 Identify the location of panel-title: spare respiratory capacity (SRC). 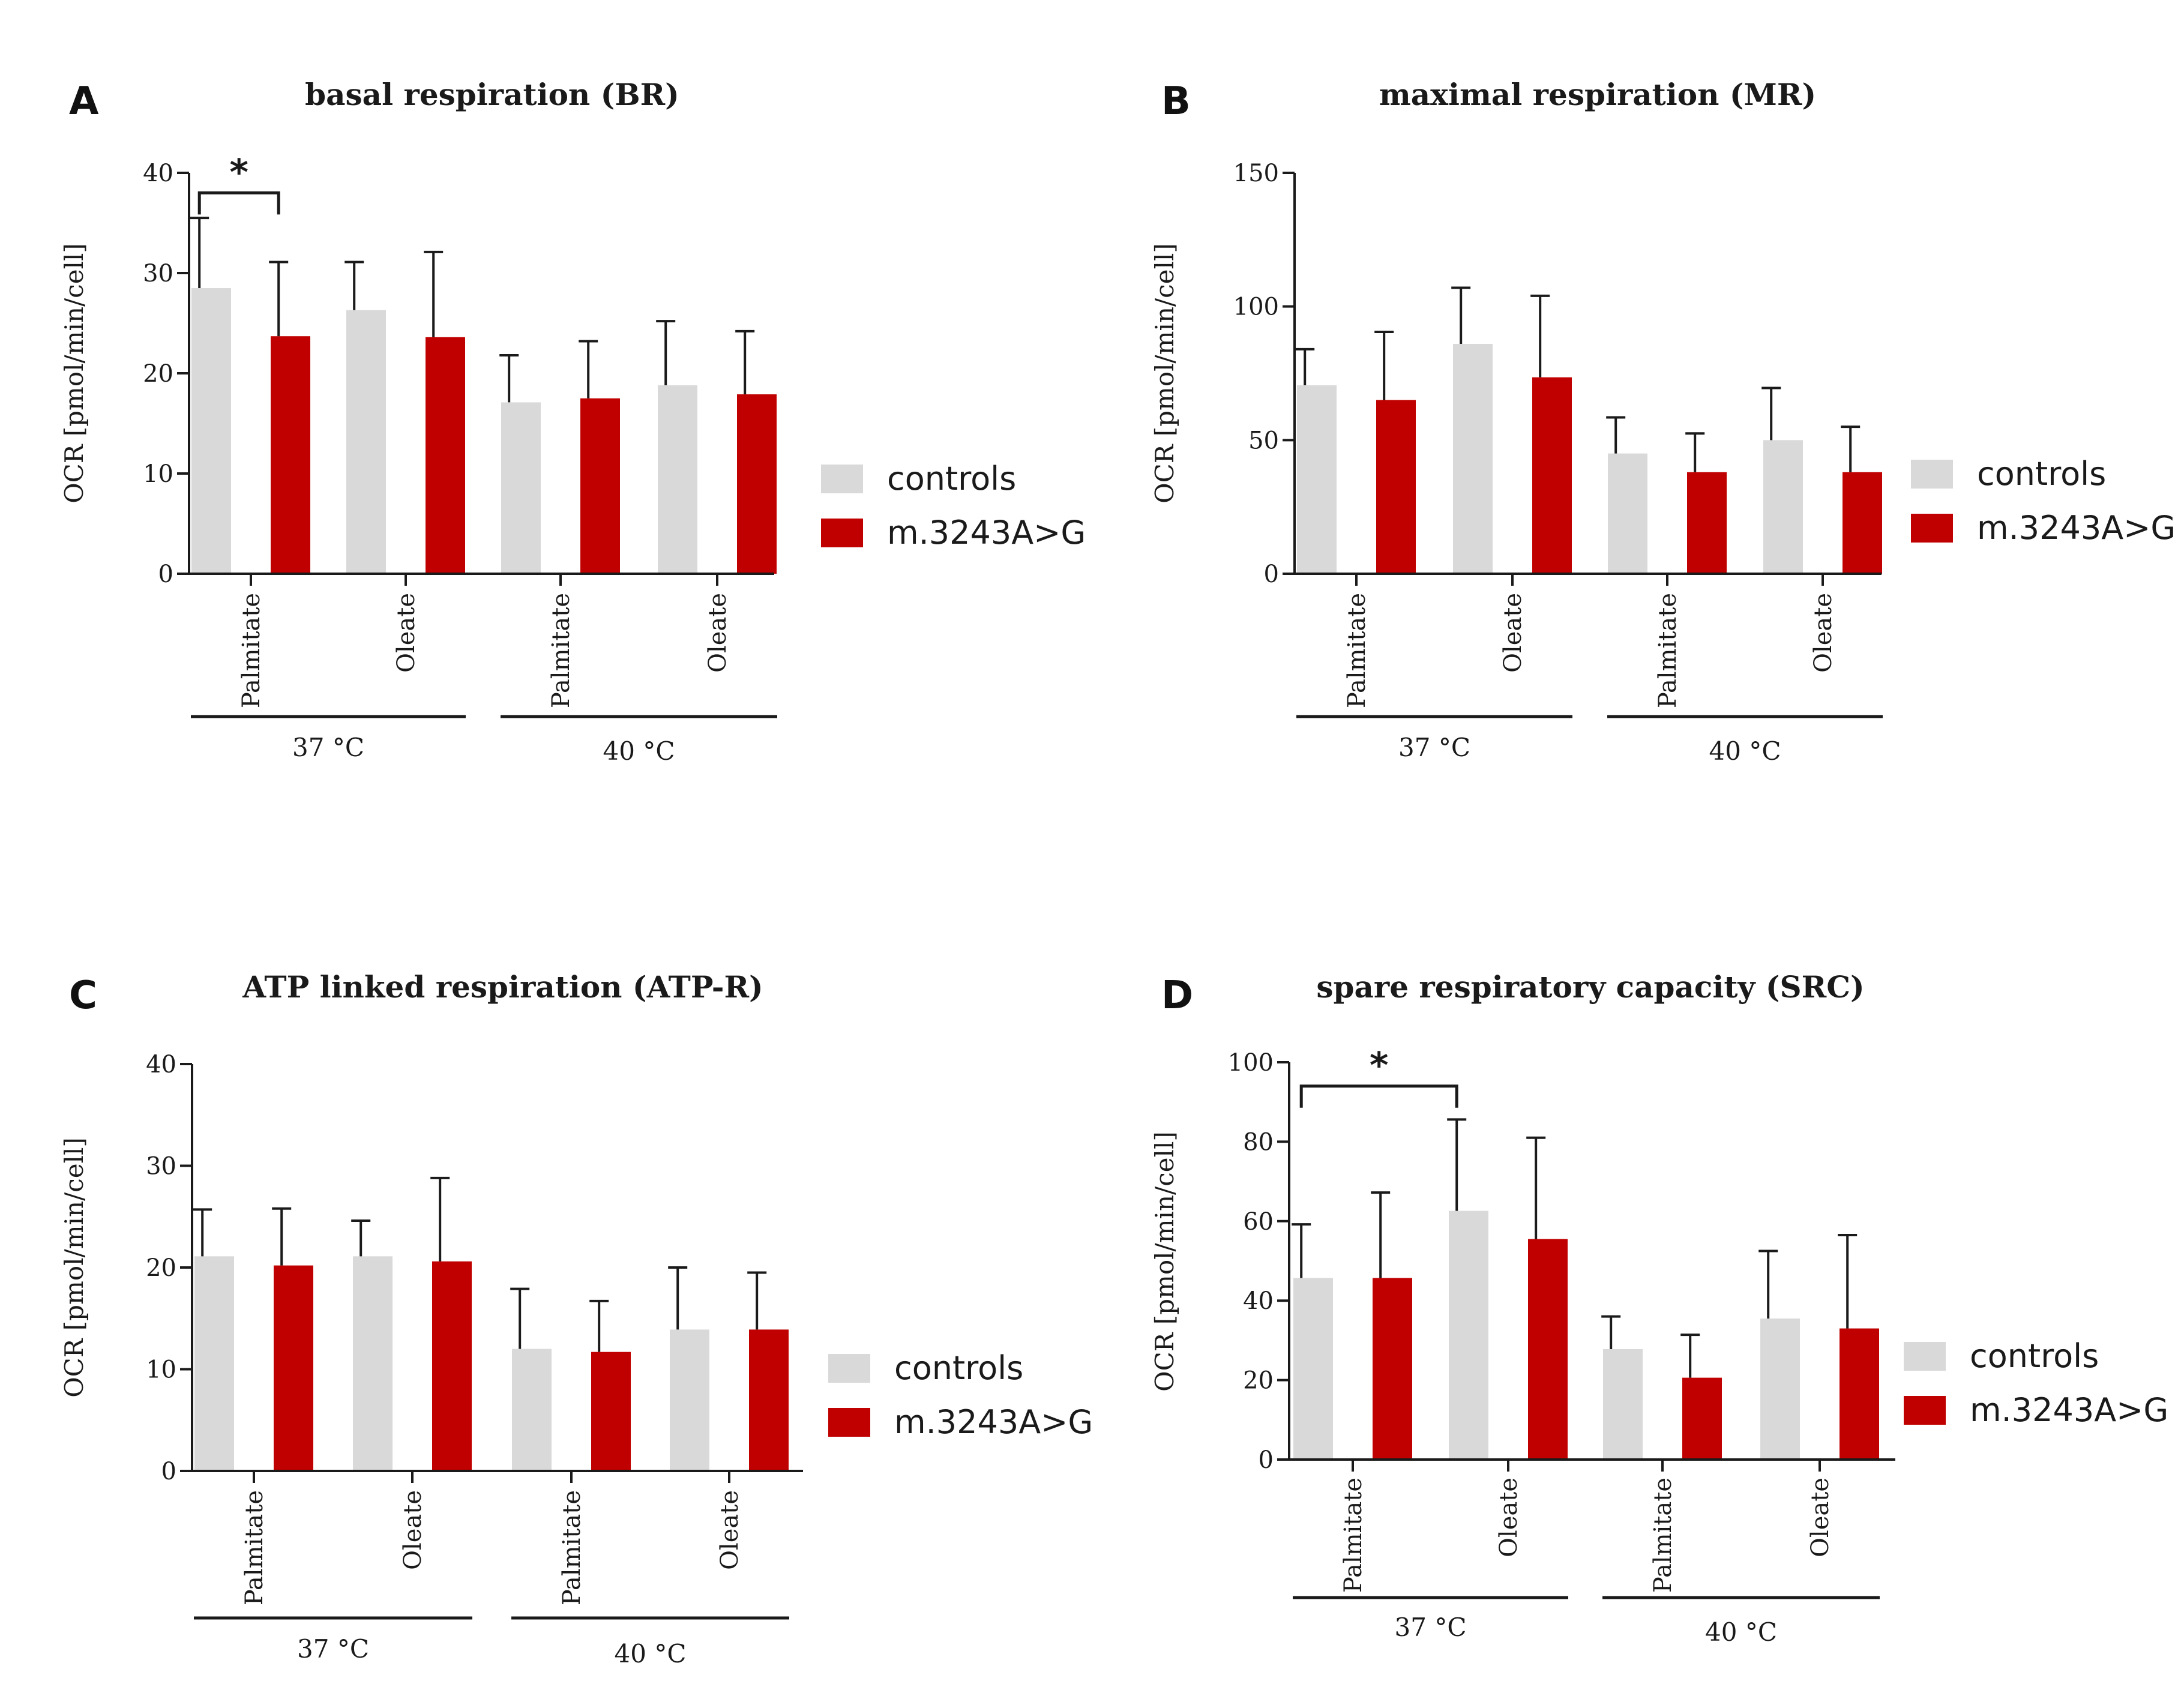
(1590, 987).